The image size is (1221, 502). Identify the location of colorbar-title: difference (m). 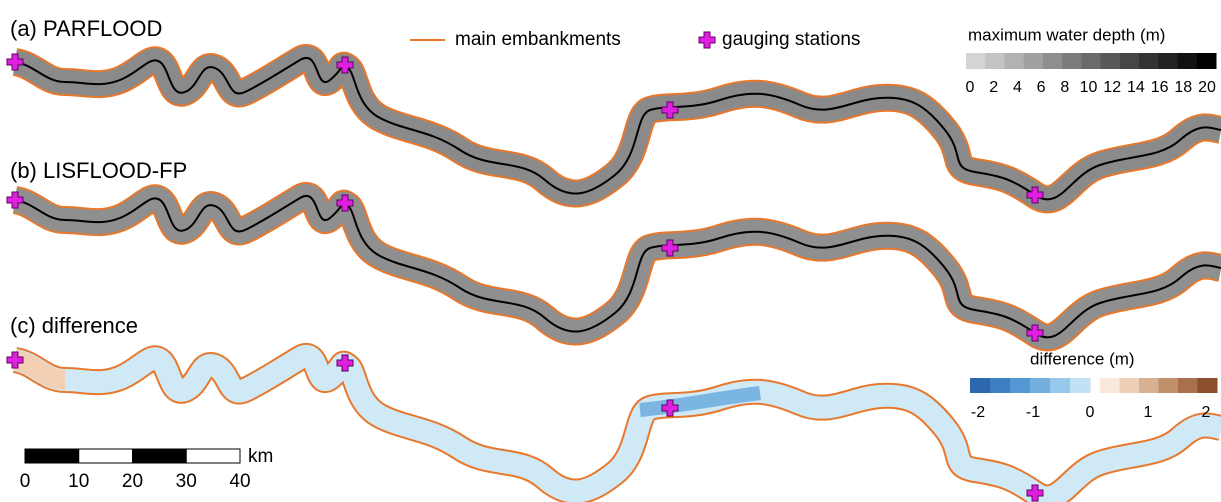
(1082, 358).